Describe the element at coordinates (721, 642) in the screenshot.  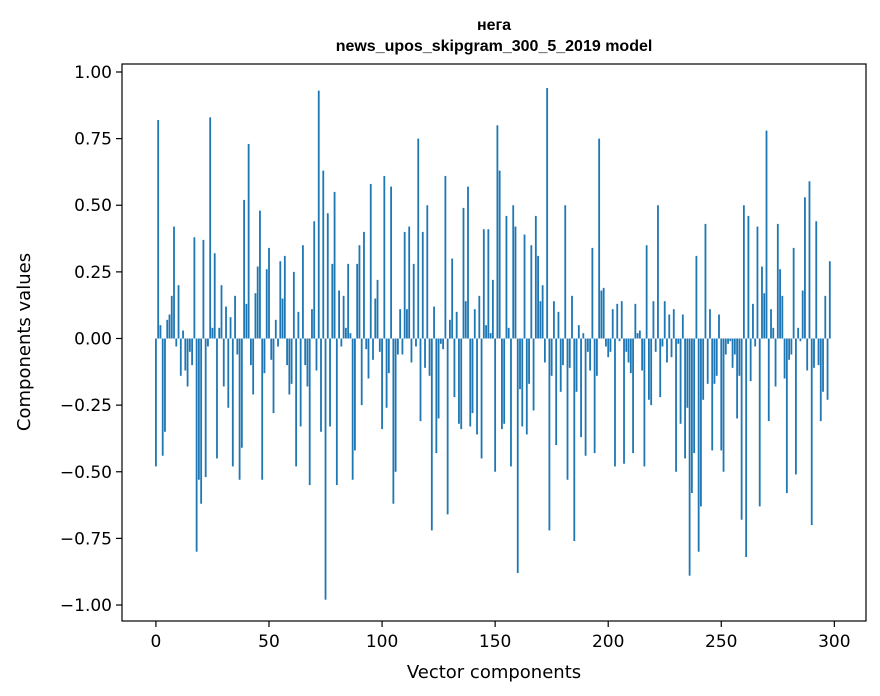
I see `x-tick-label: 250` at that location.